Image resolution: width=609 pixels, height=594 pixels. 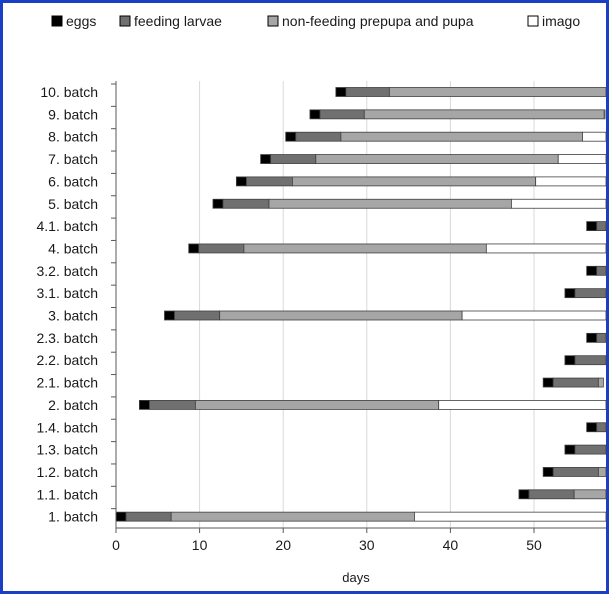 I want to click on legend-swatch-feeding-larvae, so click(x=125, y=21).